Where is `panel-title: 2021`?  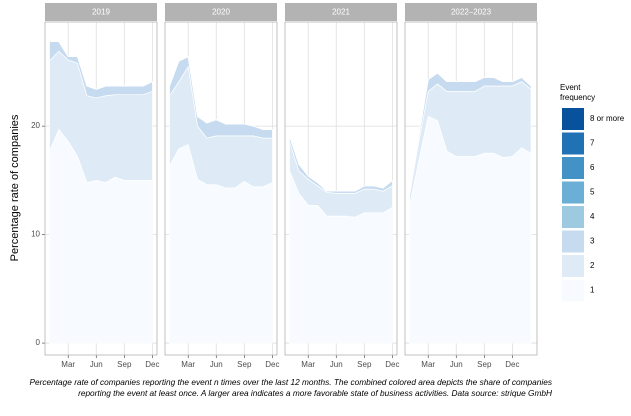 panel-title: 2021 is located at coordinates (341, 12).